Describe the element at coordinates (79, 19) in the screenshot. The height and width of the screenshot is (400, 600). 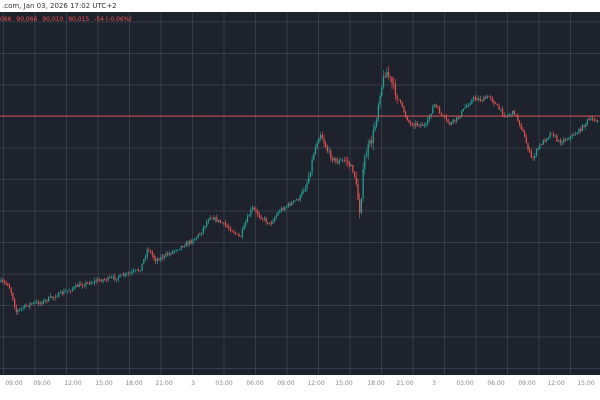
I see `close-value: 90,015` at that location.